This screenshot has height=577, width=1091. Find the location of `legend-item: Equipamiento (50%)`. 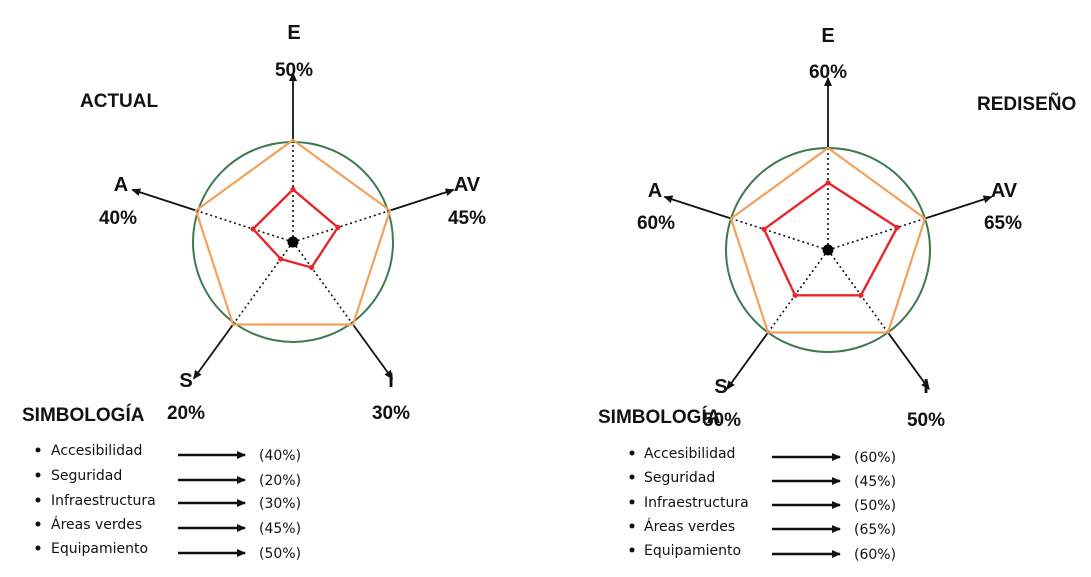

legend-item: Equipamiento (50%) is located at coordinates (168, 551).